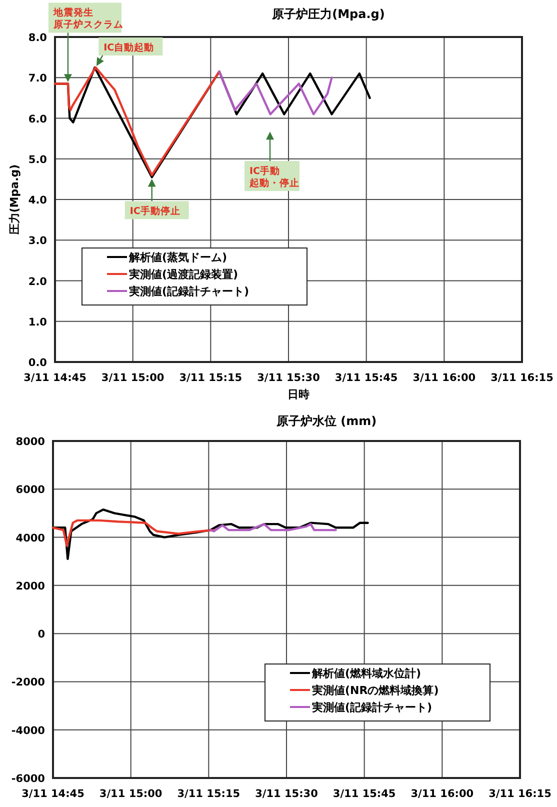 This screenshot has width=557, height=807. I want to click on y-tick-label: 8.0, so click(37, 38).